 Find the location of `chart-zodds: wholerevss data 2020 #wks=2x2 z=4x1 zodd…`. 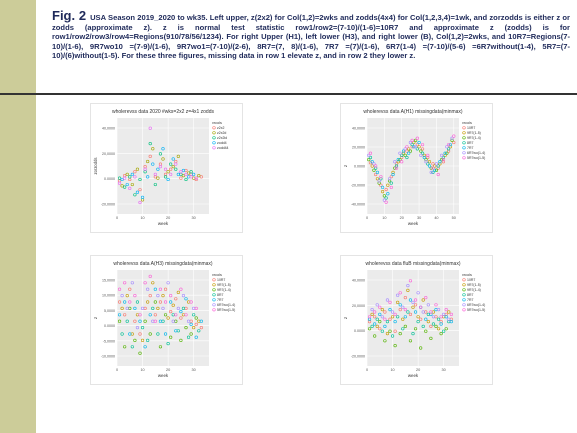

chart-zodds: wholerevss data 2020 #wks=2x2 z=4x1 zodd… is located at coordinates (161, 167).